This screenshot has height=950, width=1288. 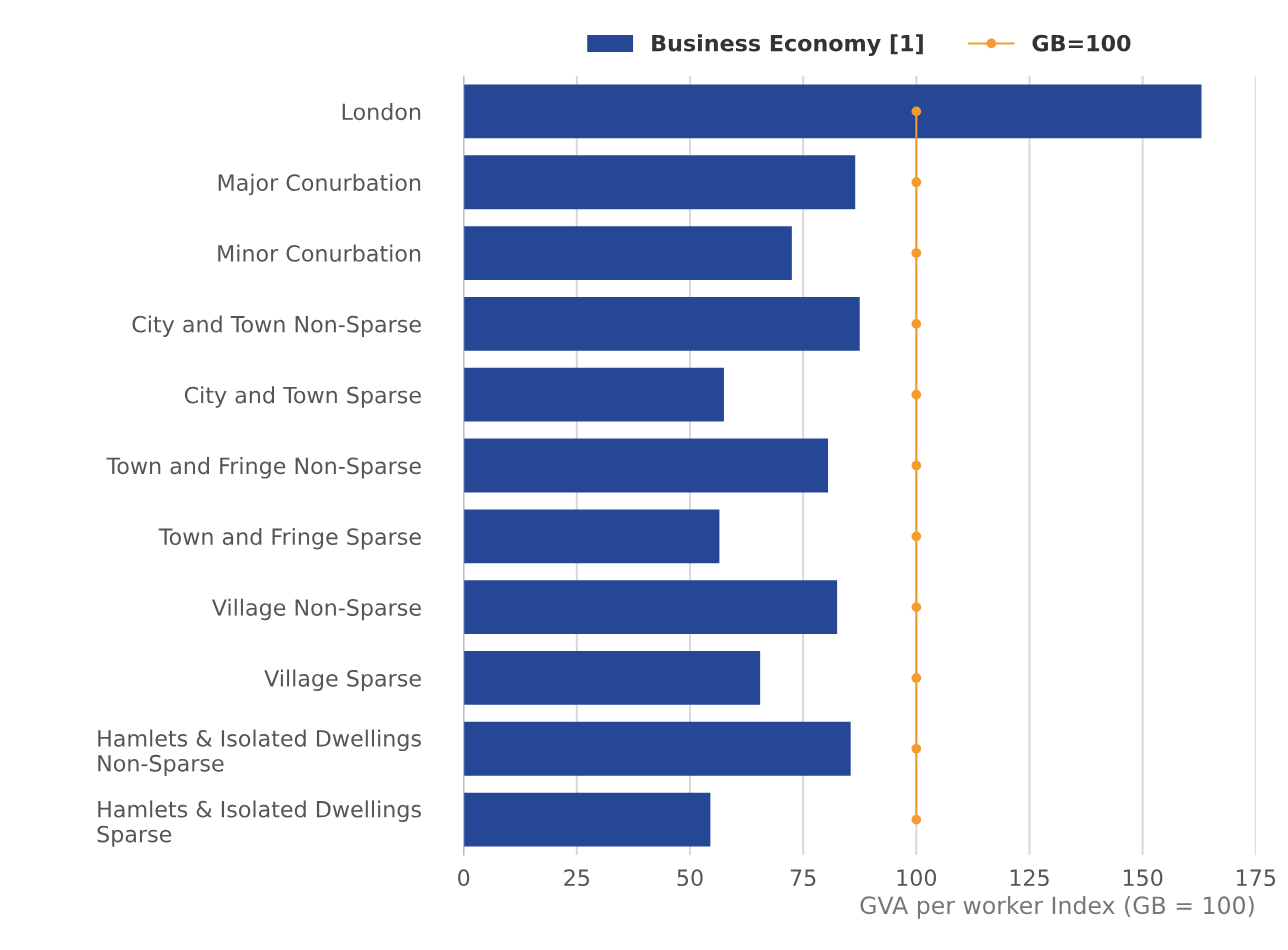 What do you see at coordinates (319, 184) in the screenshot?
I see `y-tick-label: Major Conurbation` at bounding box center [319, 184].